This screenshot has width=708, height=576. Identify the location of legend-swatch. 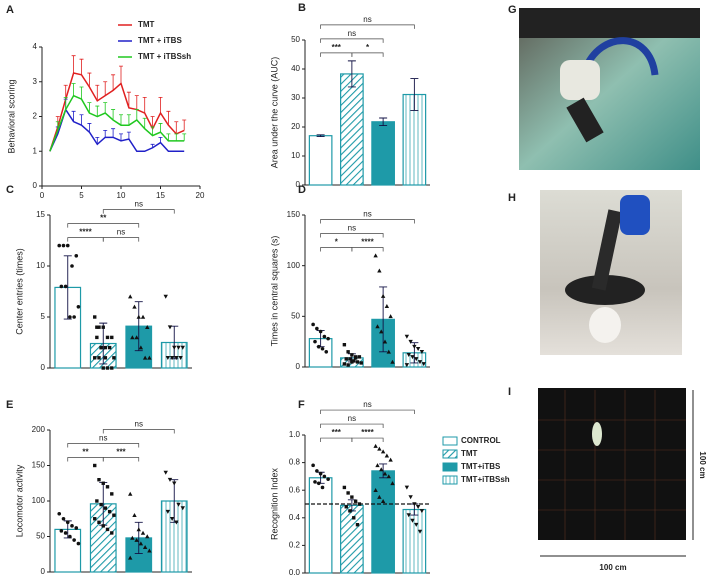
(450, 480).